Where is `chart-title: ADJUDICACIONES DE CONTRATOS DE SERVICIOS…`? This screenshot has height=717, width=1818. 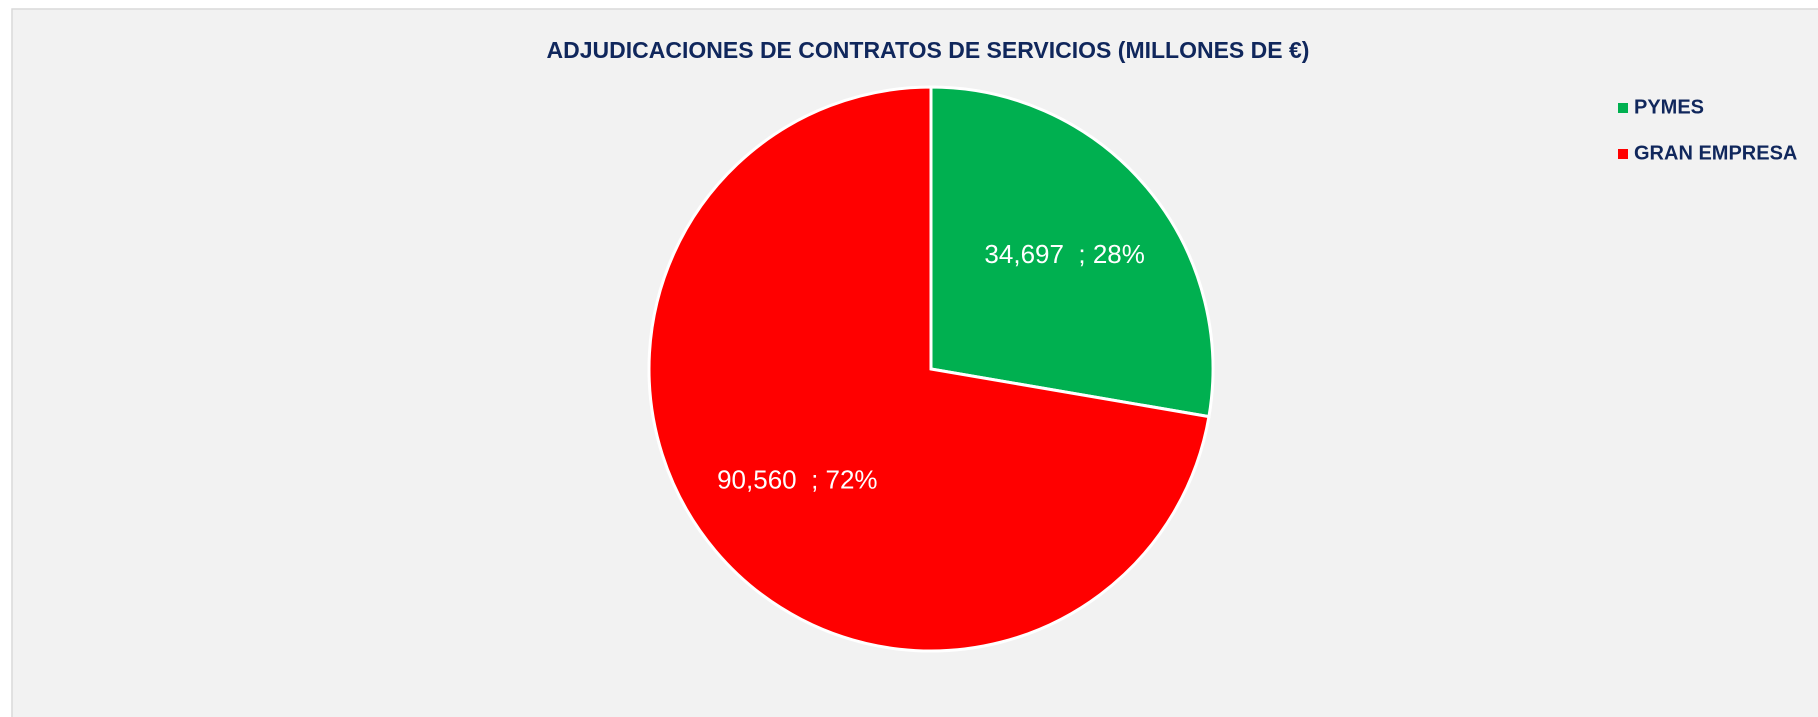
chart-title: ADJUDICACIONES DE CONTRATOS DE SERVICIOS… is located at coordinates (928, 50).